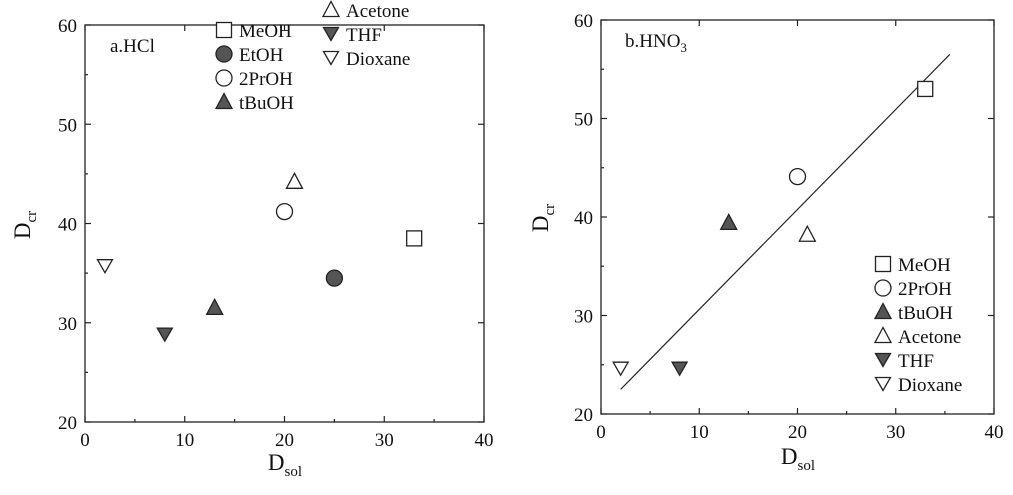  I want to click on panel-title: a.HCl, so click(132, 46).